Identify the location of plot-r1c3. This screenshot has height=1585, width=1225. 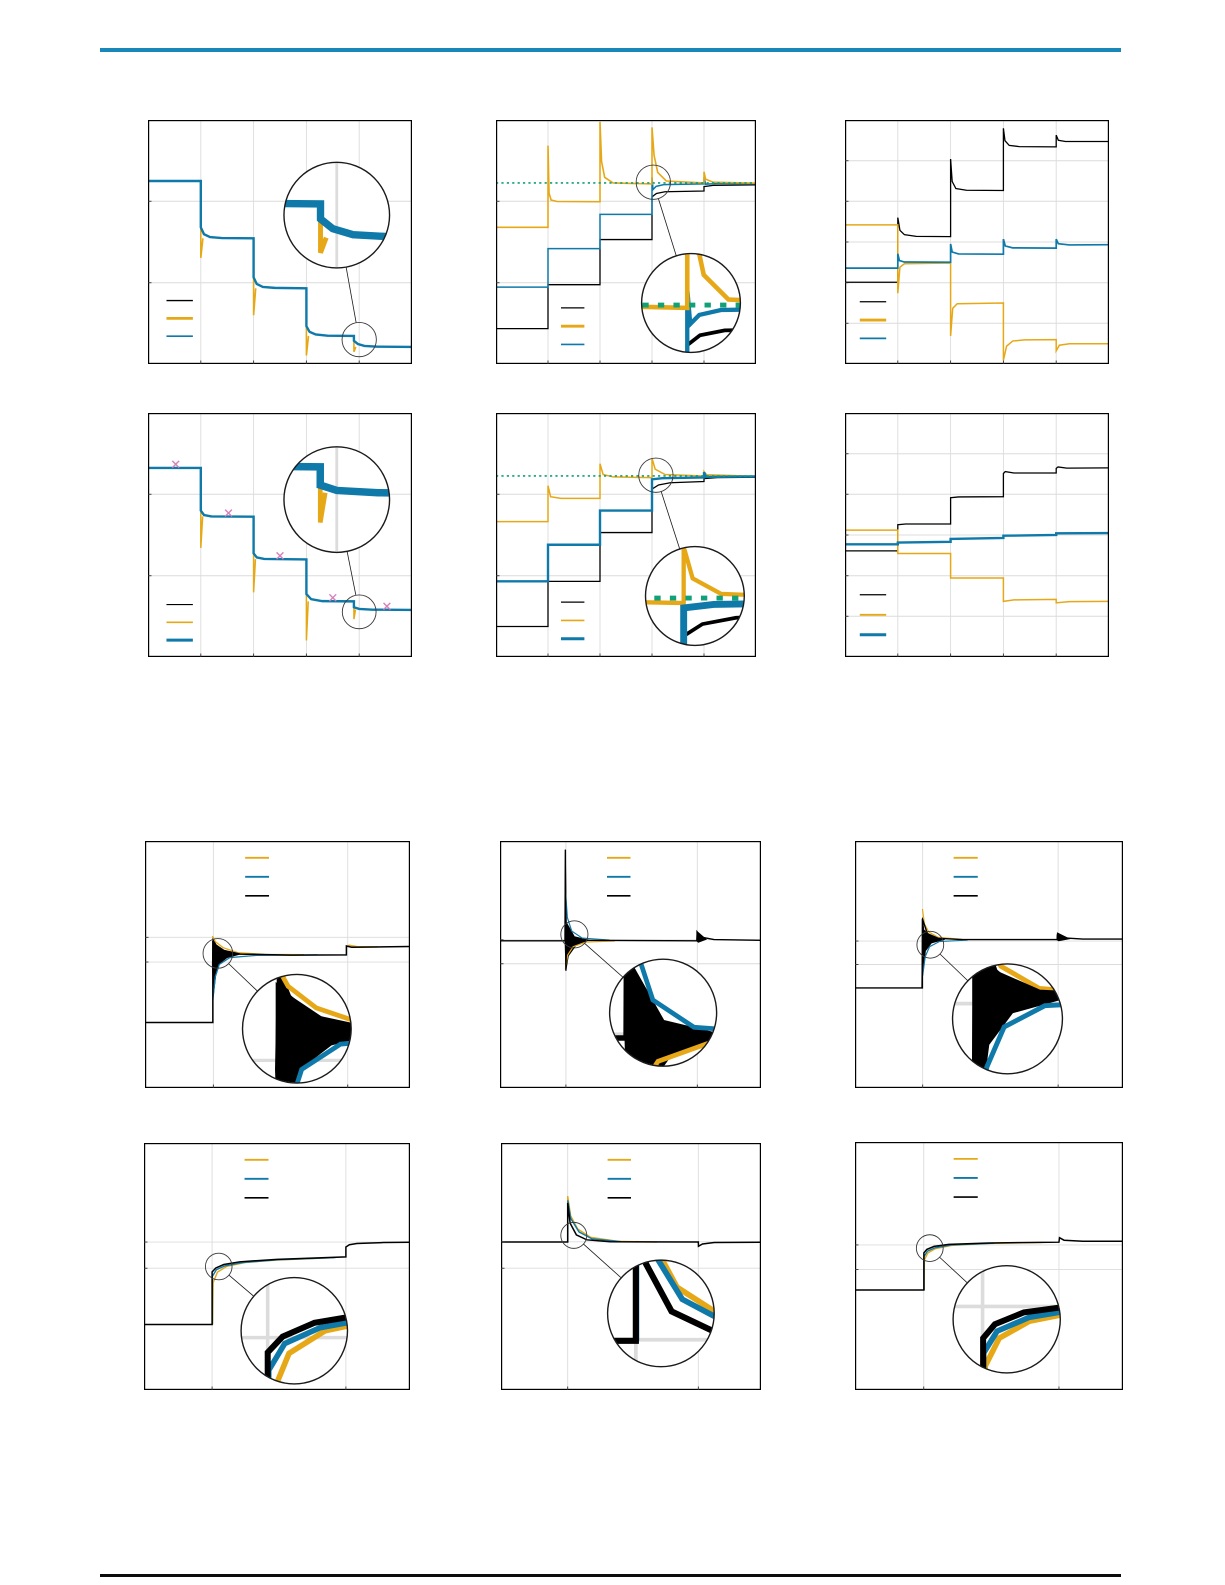
(977, 242).